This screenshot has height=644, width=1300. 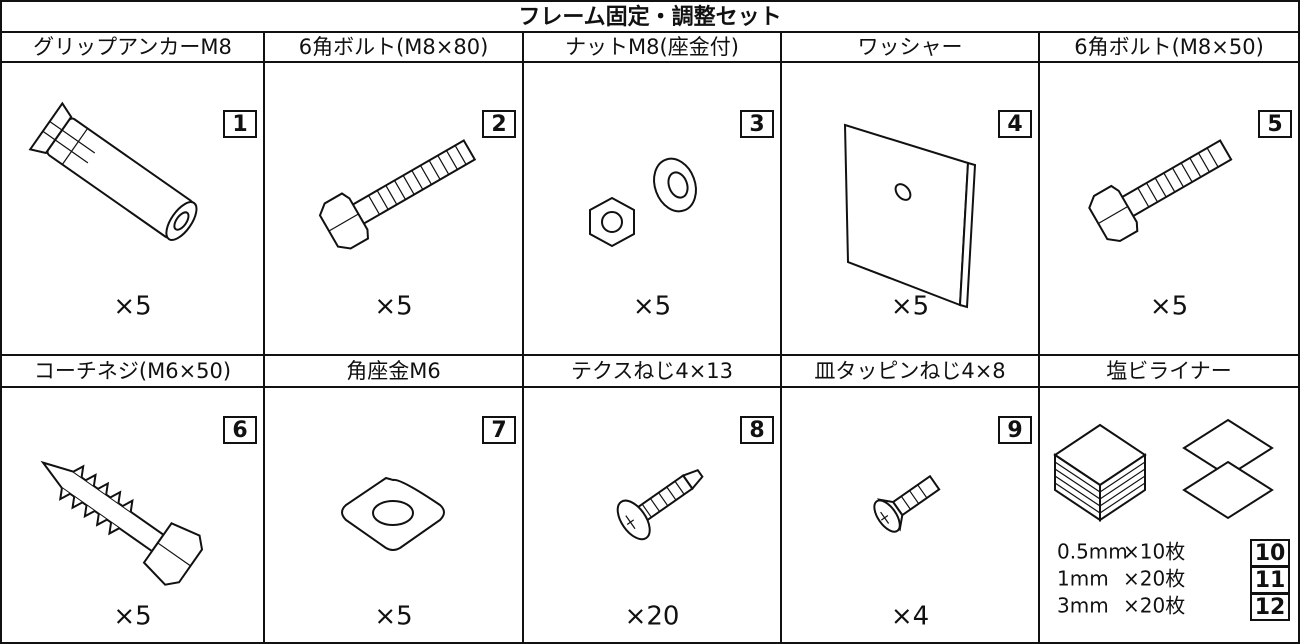 What do you see at coordinates (393, 513) in the screenshot?
I see `square-washer-illustration` at bounding box center [393, 513].